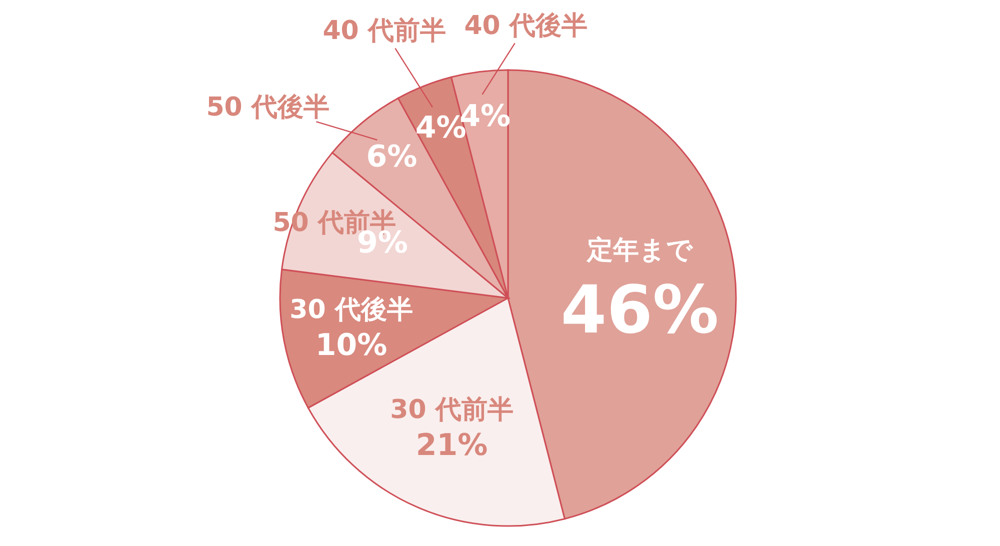  Describe the element at coordinates (384, 31) in the screenshot. I see `slice-label: 40 代前半` at that location.